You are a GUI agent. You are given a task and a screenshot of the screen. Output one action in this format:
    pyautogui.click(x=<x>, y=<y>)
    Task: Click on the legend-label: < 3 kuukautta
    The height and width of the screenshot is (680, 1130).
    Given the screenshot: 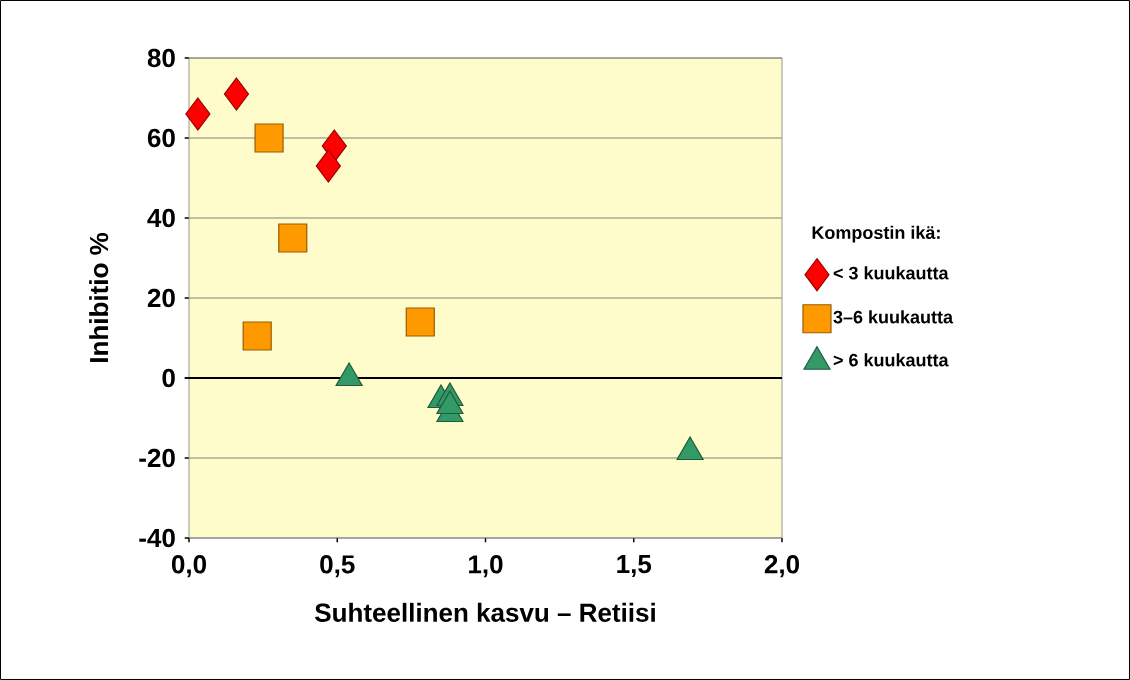 What is the action you would take?
    pyautogui.click(x=891, y=273)
    